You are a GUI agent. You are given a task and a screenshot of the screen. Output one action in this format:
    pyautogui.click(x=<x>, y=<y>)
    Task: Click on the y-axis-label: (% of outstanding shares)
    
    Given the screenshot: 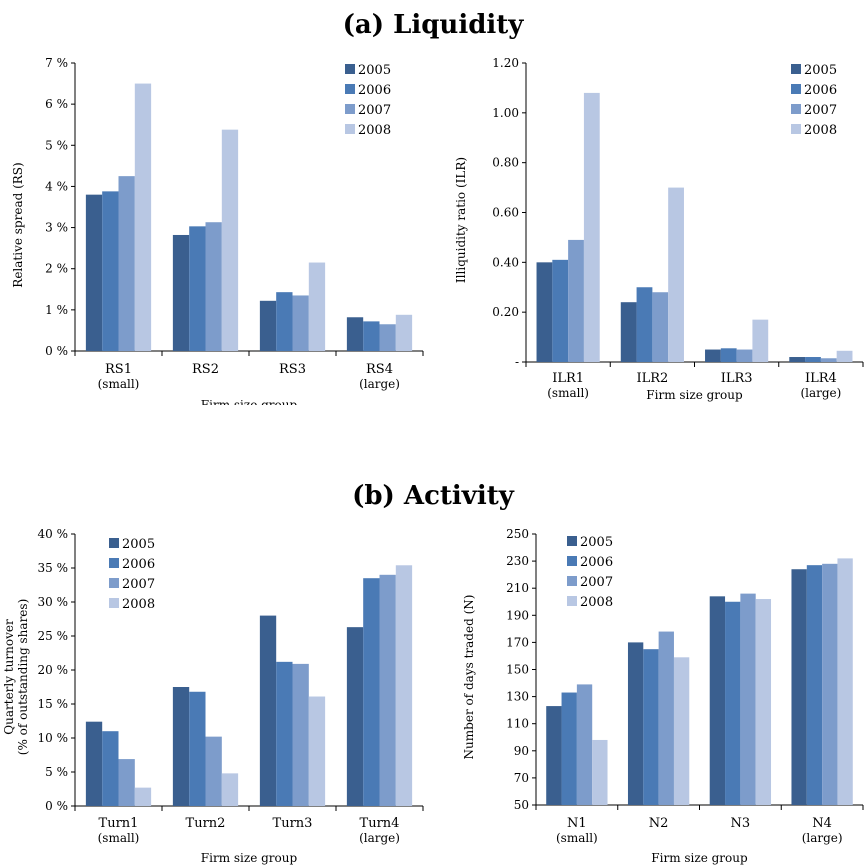 What is the action you would take?
    pyautogui.click(x=23, y=677)
    